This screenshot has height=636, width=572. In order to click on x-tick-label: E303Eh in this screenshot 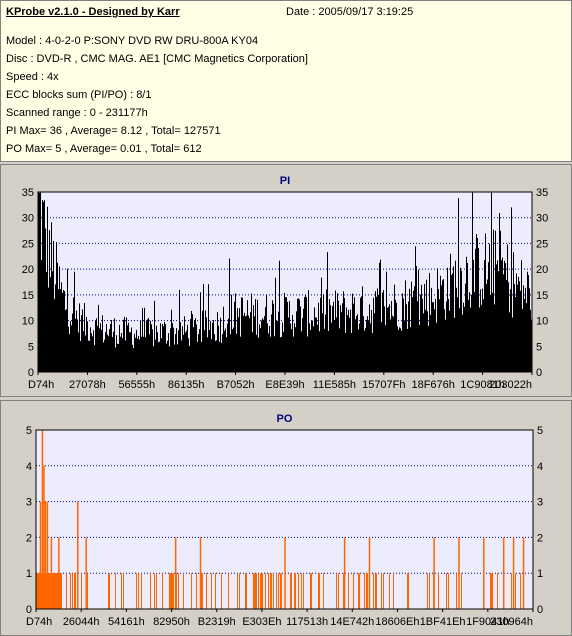, I will do `click(261, 622)`.